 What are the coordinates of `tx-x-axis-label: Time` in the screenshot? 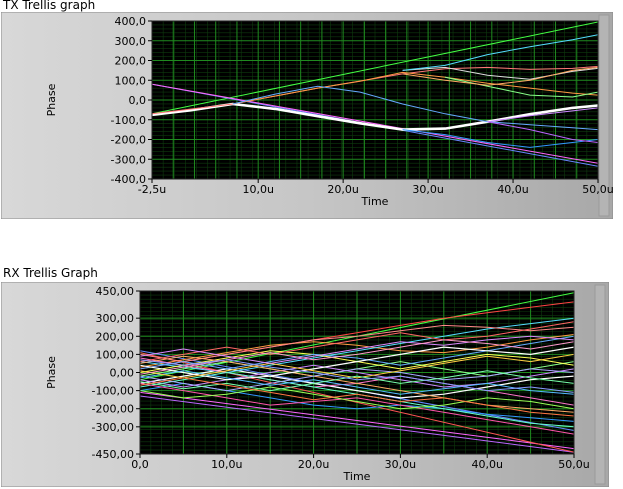 It's located at (375, 201).